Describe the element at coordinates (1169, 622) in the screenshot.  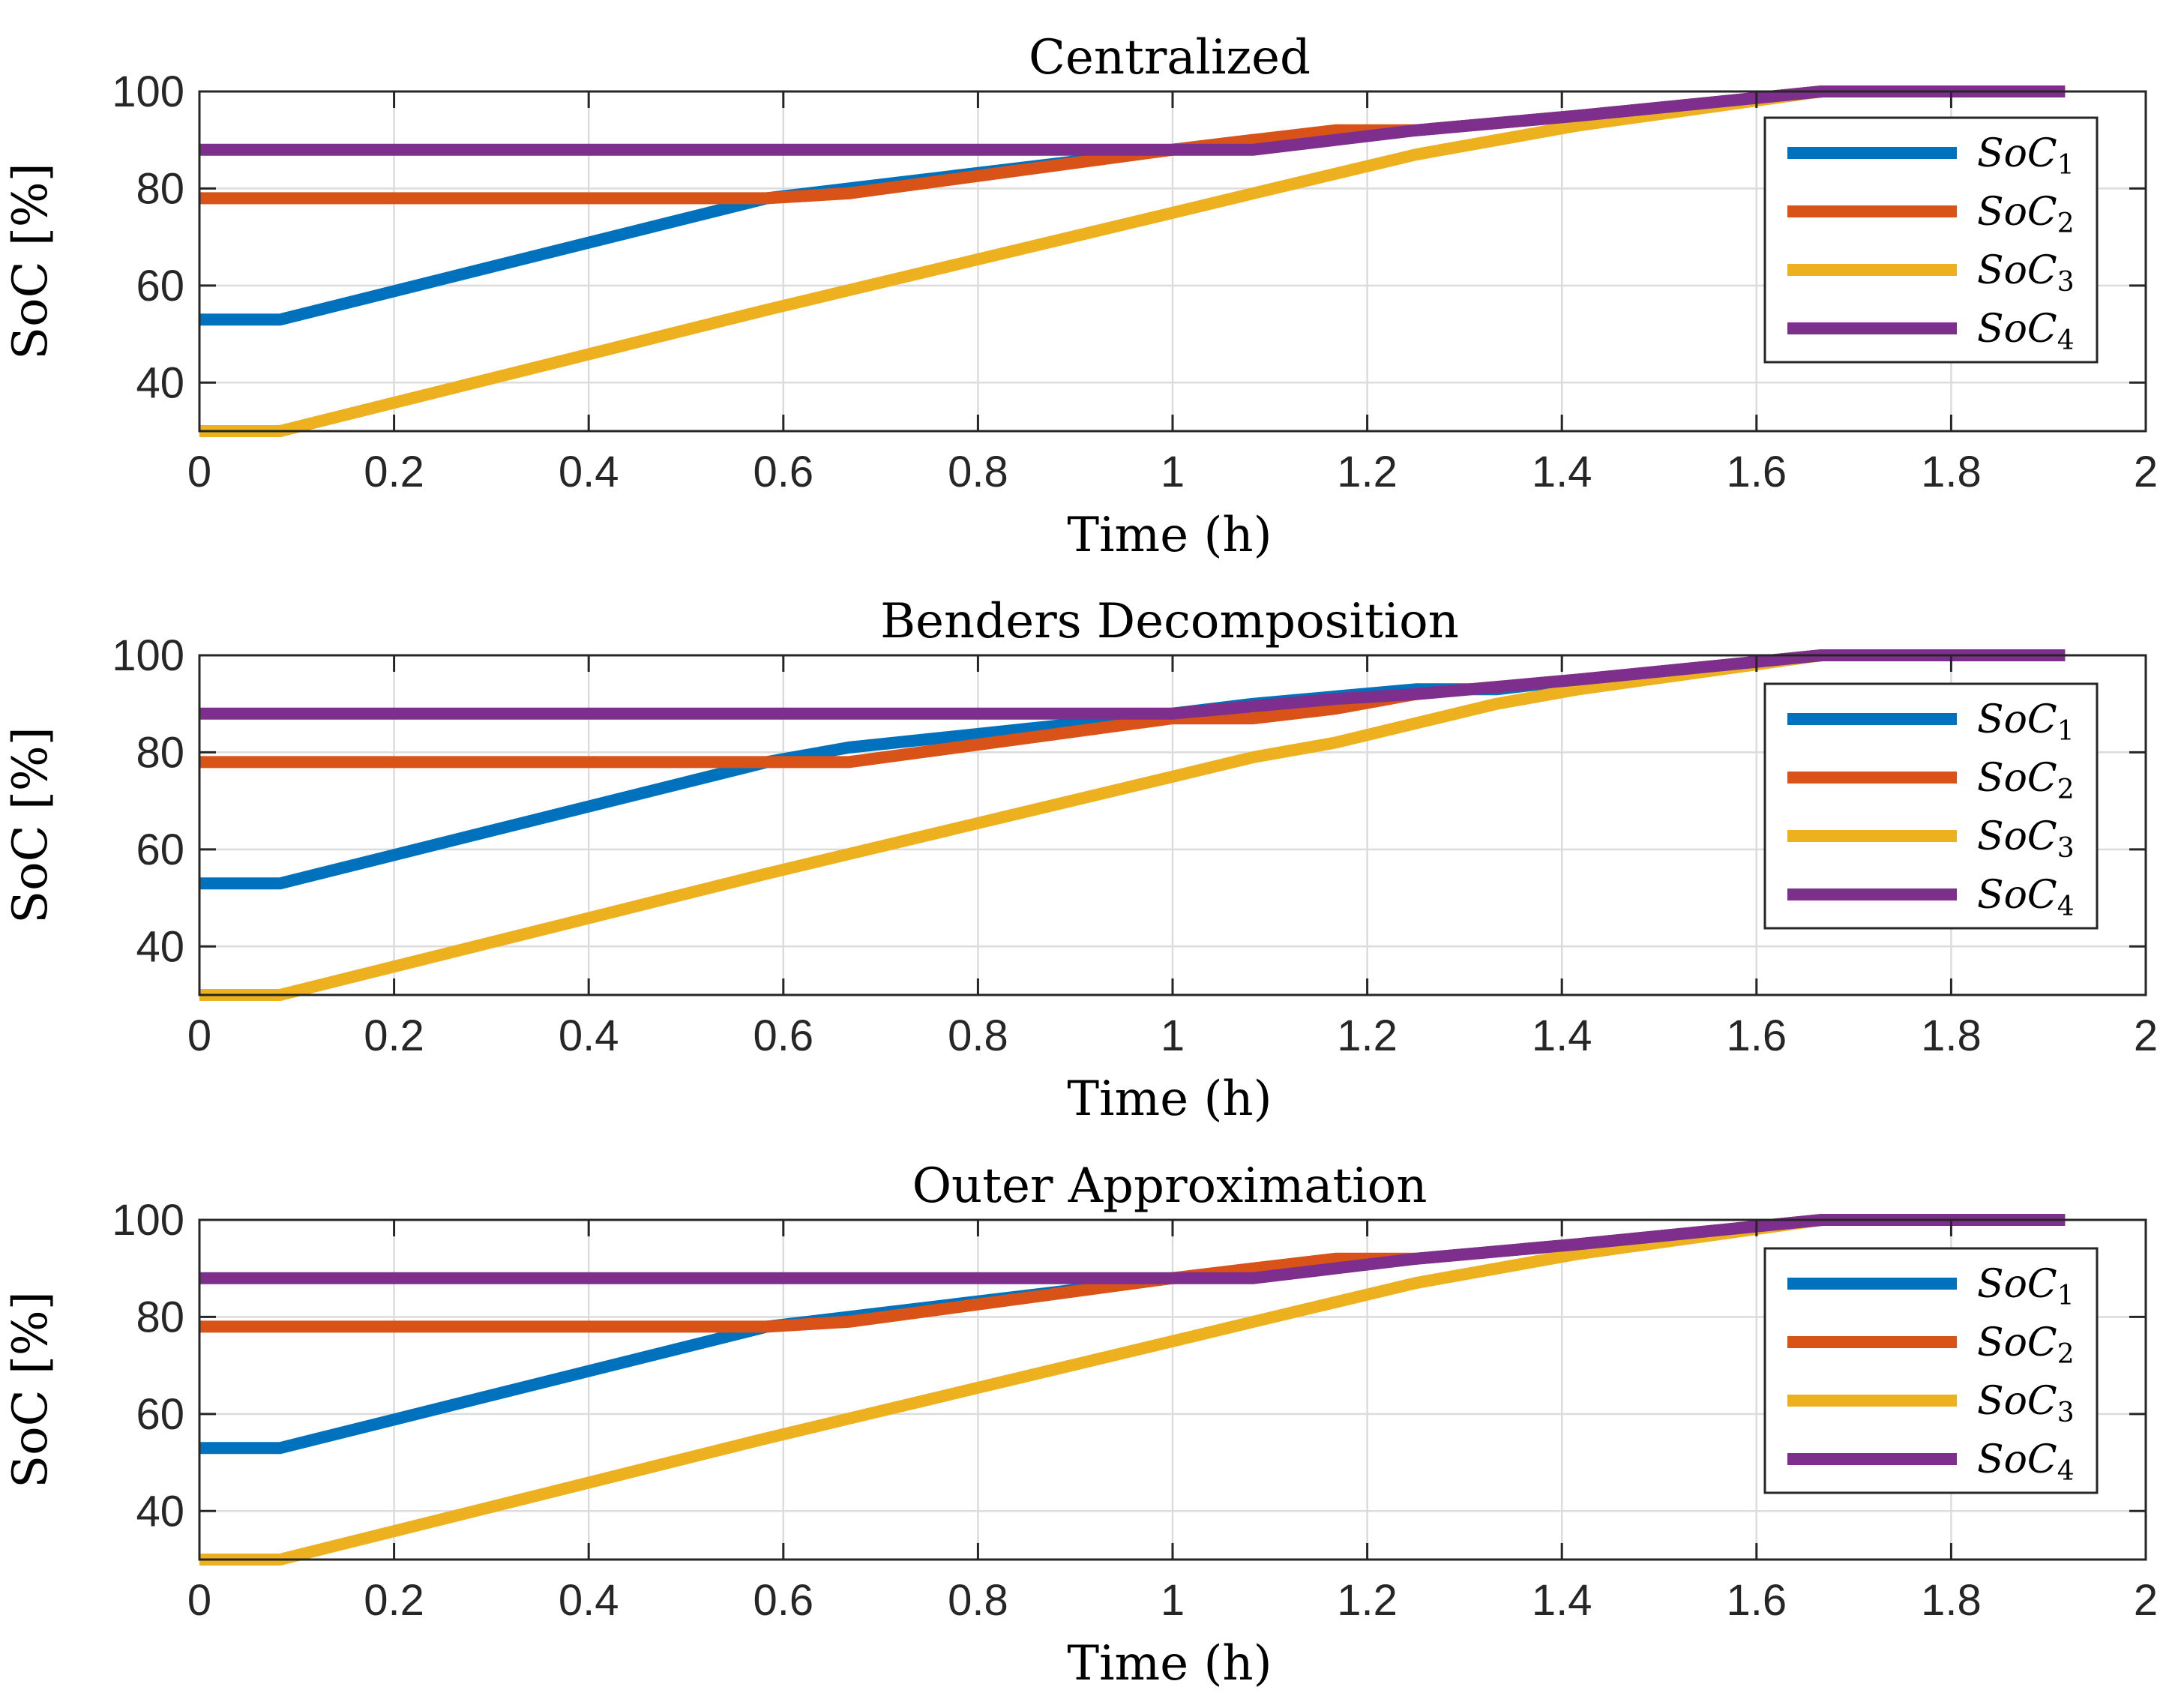
I see `chart-title: Benders Decomposition` at that location.